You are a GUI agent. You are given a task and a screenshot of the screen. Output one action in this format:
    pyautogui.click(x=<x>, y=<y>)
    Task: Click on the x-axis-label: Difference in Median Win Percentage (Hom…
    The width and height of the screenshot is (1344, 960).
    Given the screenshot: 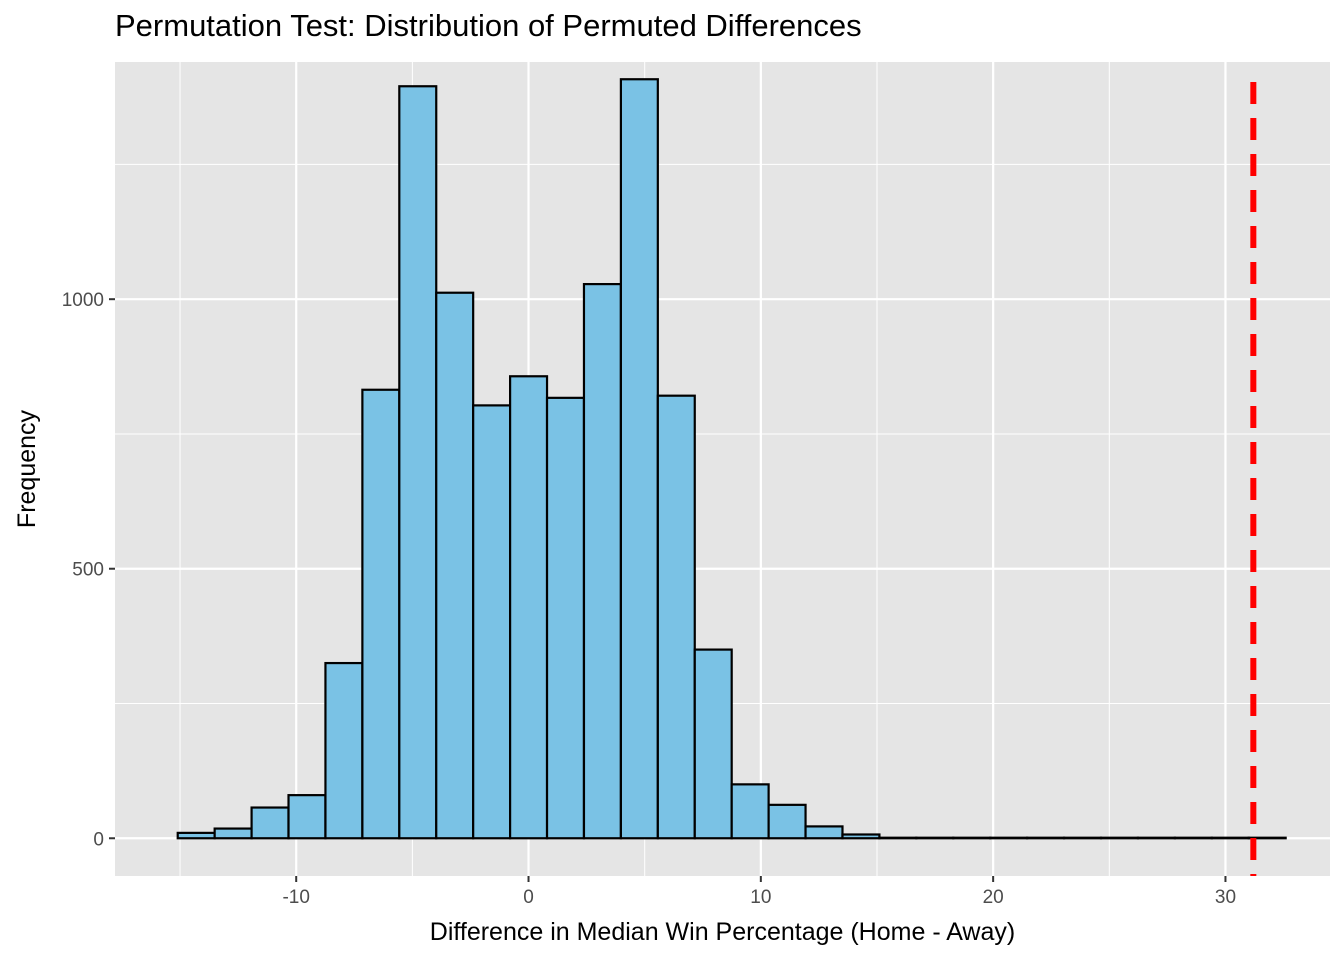 What is the action you would take?
    pyautogui.click(x=722, y=932)
    